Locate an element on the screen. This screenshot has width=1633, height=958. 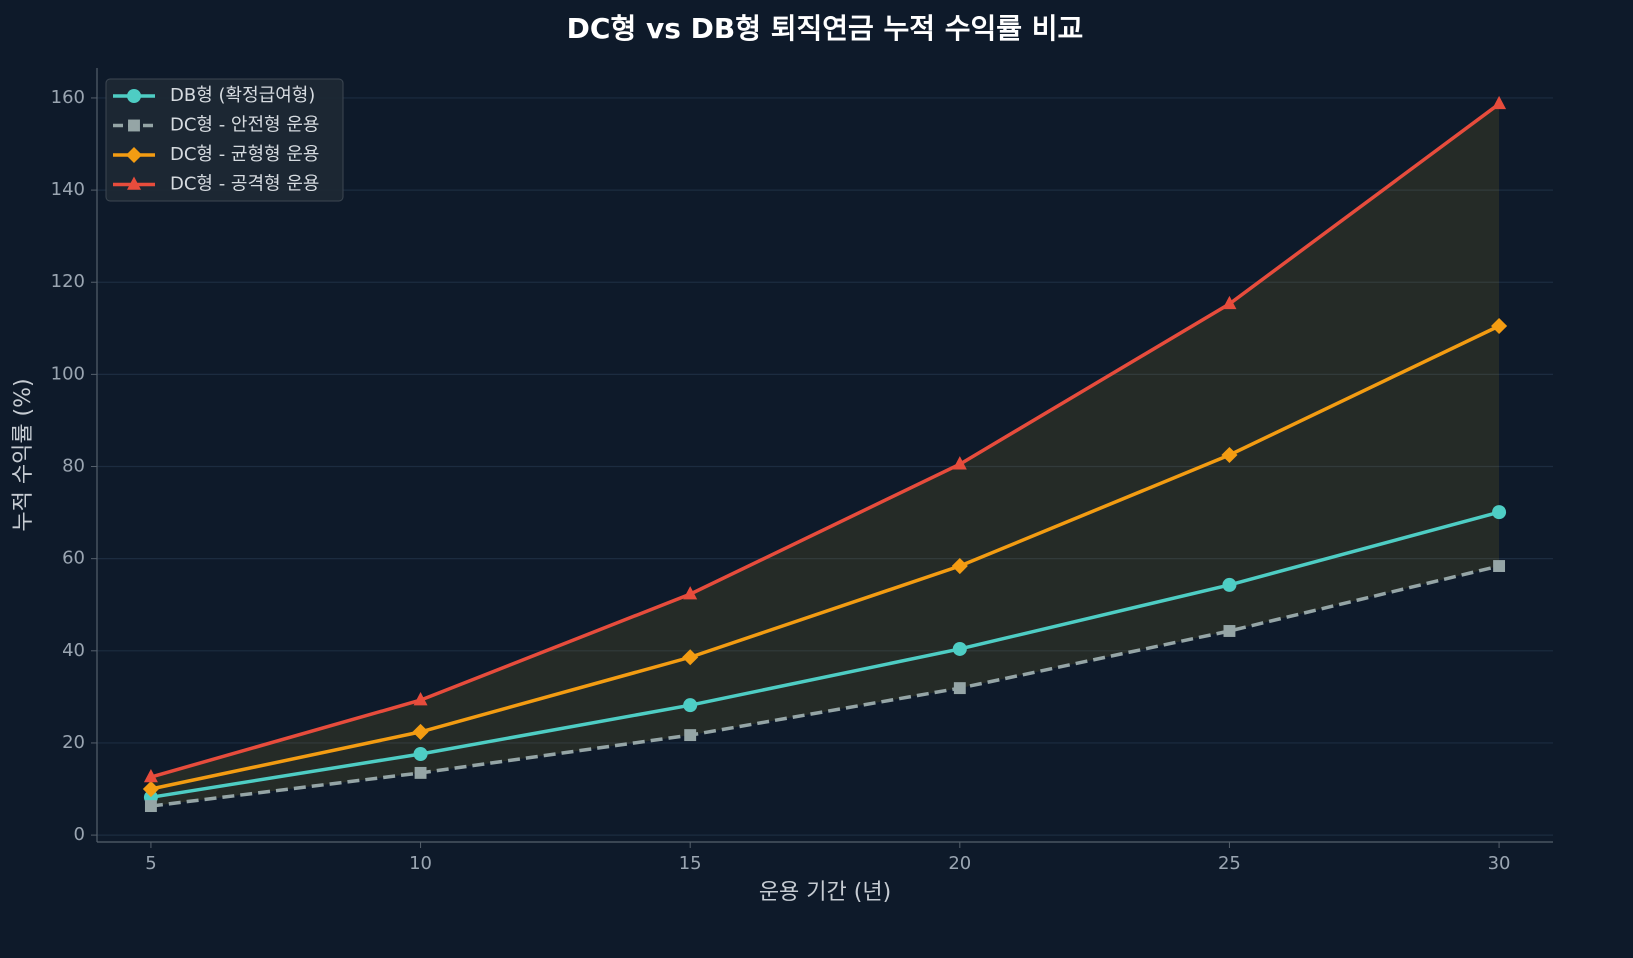
y-tick-label: 100 is located at coordinates (68, 373).